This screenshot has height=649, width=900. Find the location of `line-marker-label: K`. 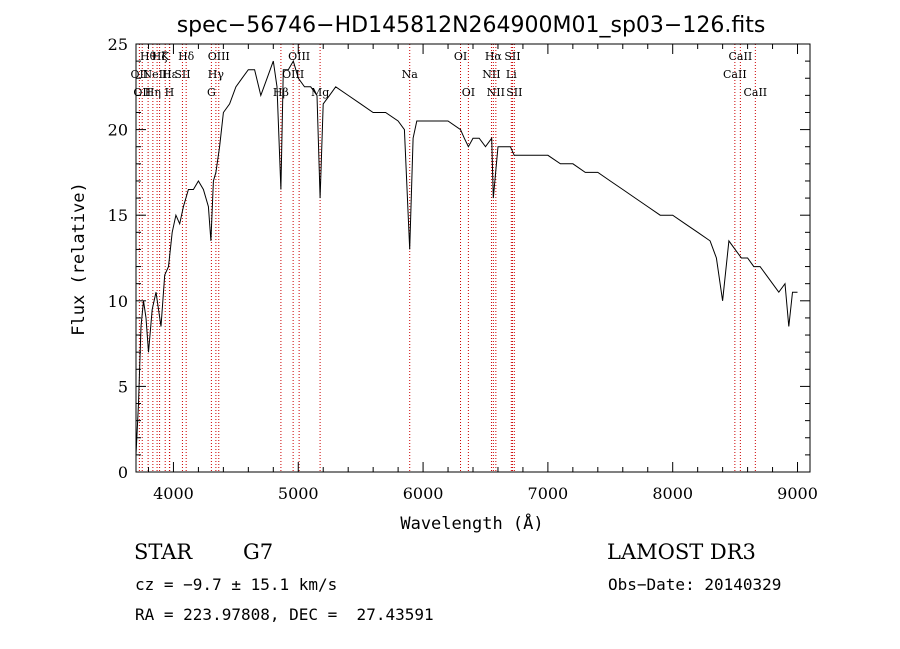

line-marker-label: K is located at coordinates (165, 56).